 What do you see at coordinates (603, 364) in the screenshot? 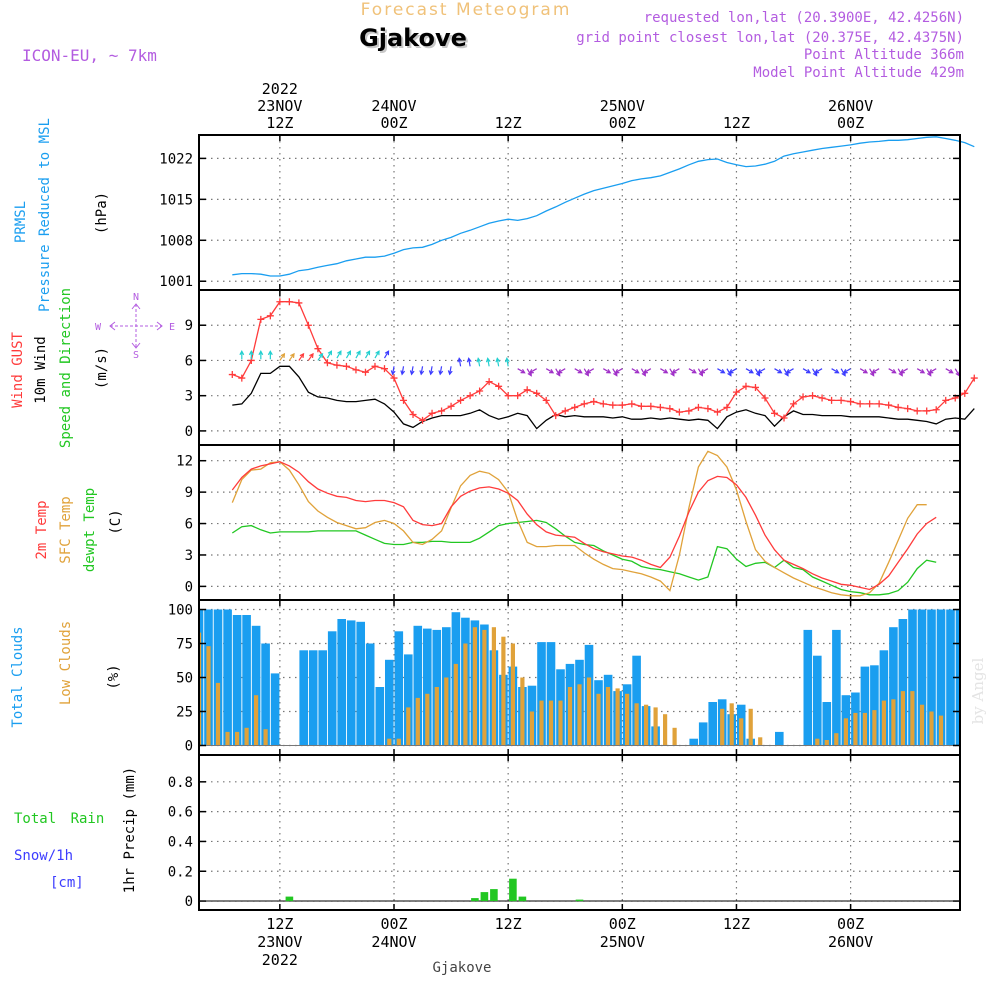
I see `wind-series` at bounding box center [603, 364].